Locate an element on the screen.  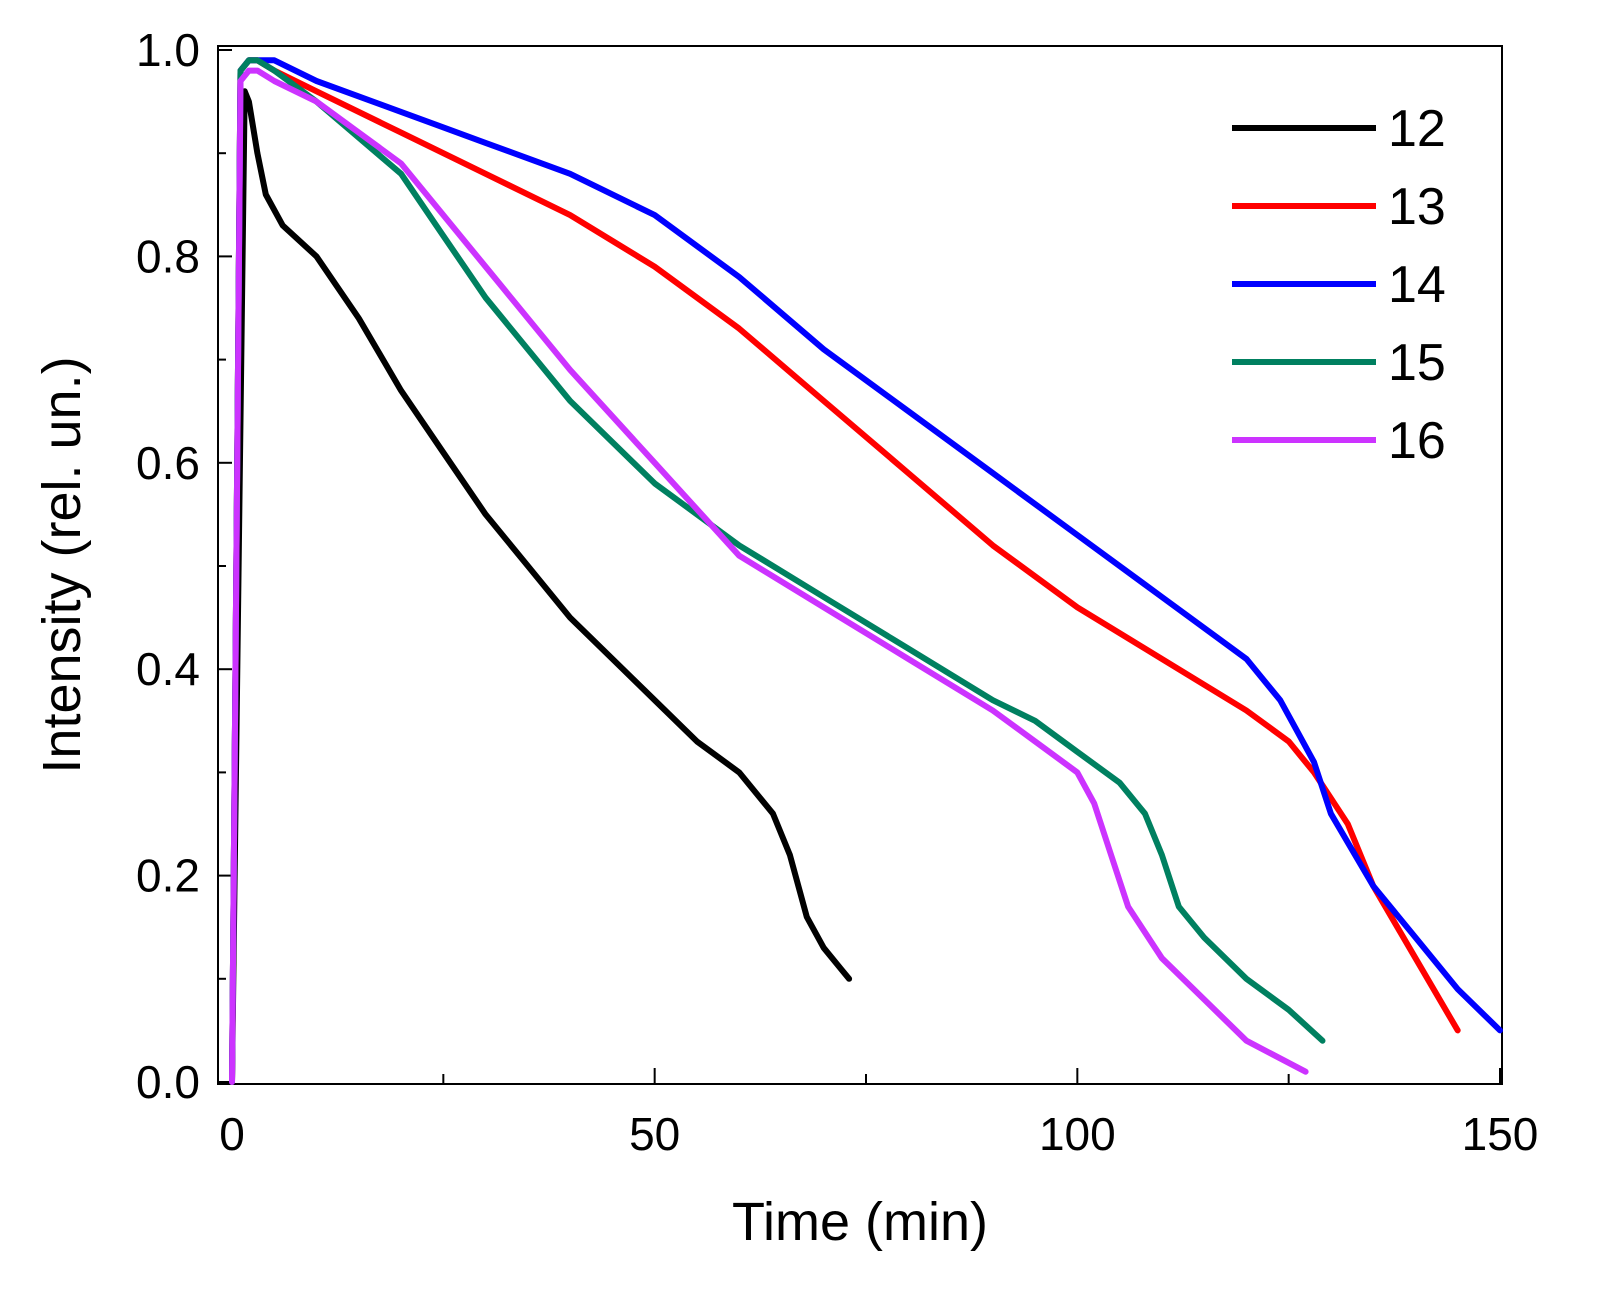
legend-label-14: 14 is located at coordinates (1417, 285).